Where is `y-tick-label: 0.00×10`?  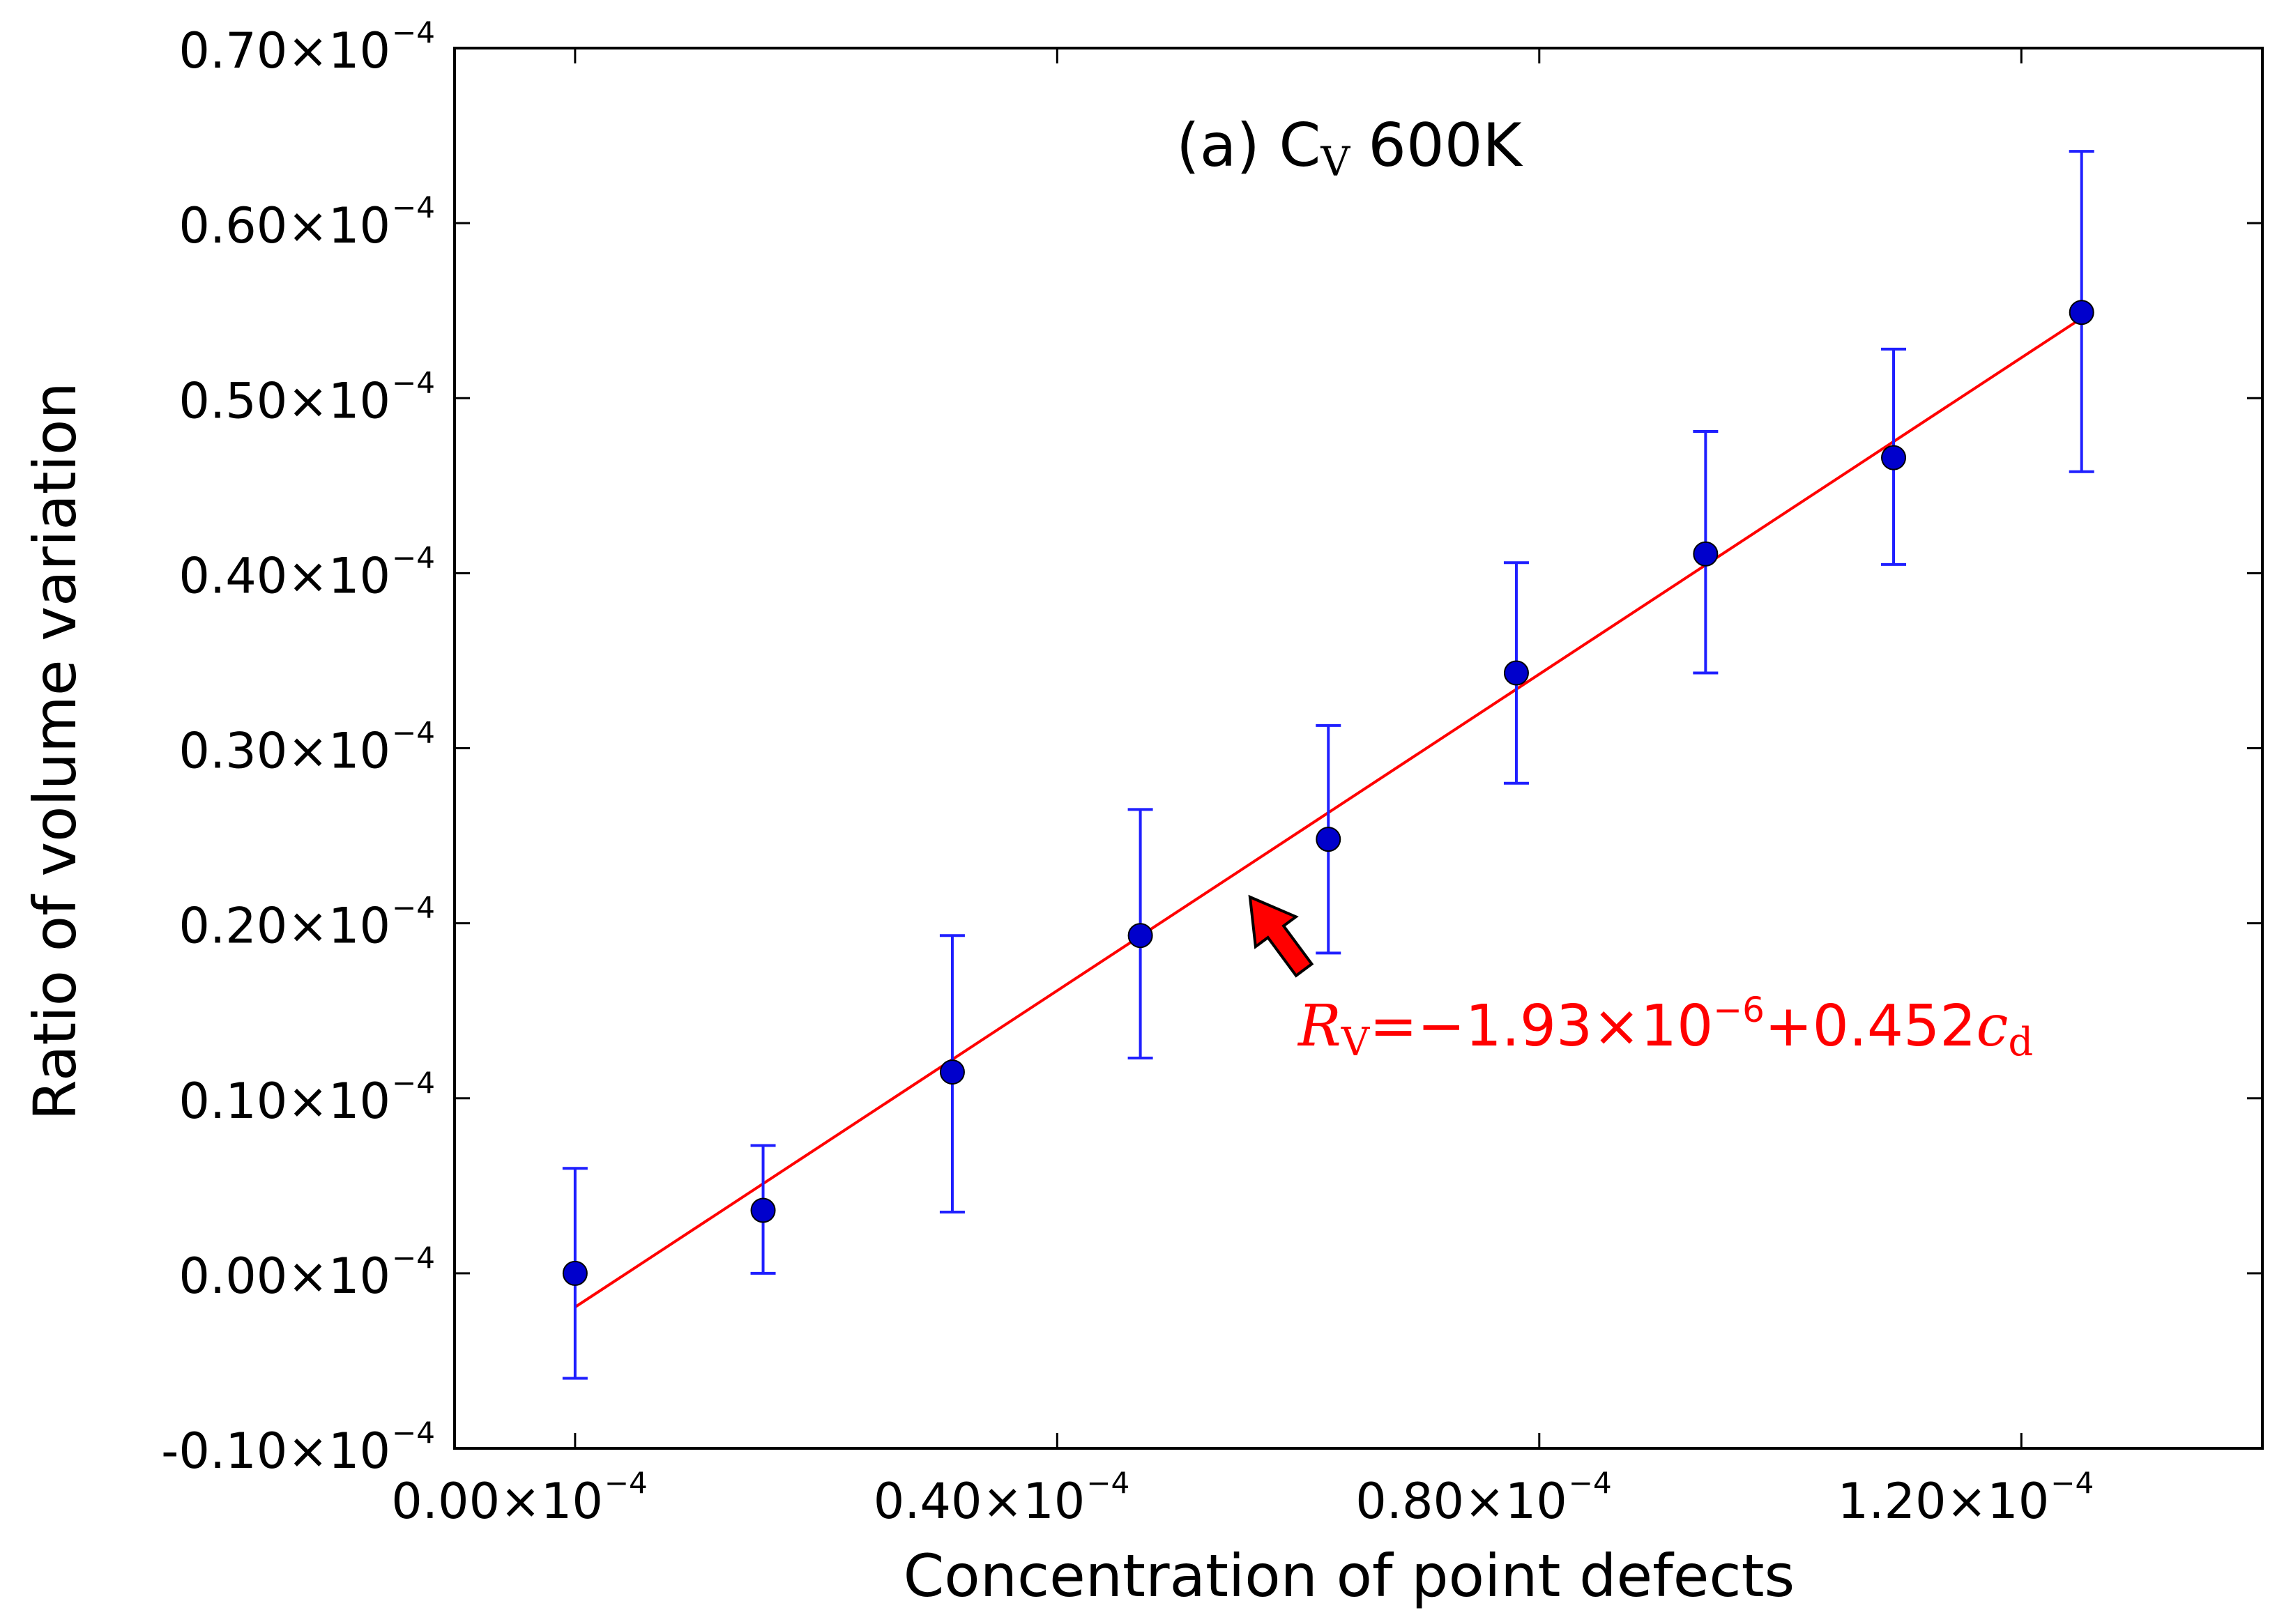
y-tick-label: 0.00×10 is located at coordinates (284, 1276).